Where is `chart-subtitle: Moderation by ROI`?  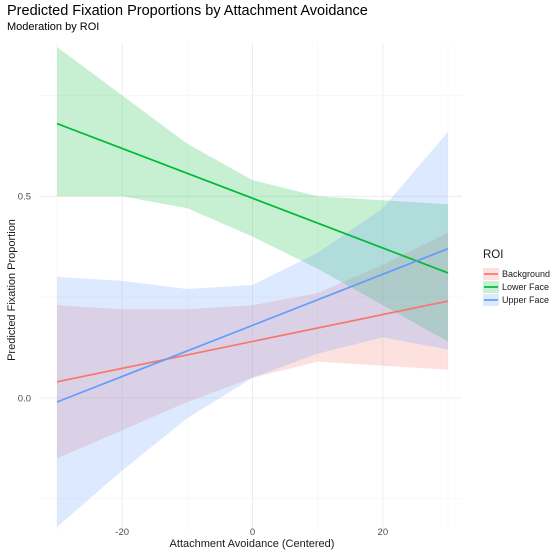
chart-subtitle: Moderation by ROI is located at coordinates (53, 27).